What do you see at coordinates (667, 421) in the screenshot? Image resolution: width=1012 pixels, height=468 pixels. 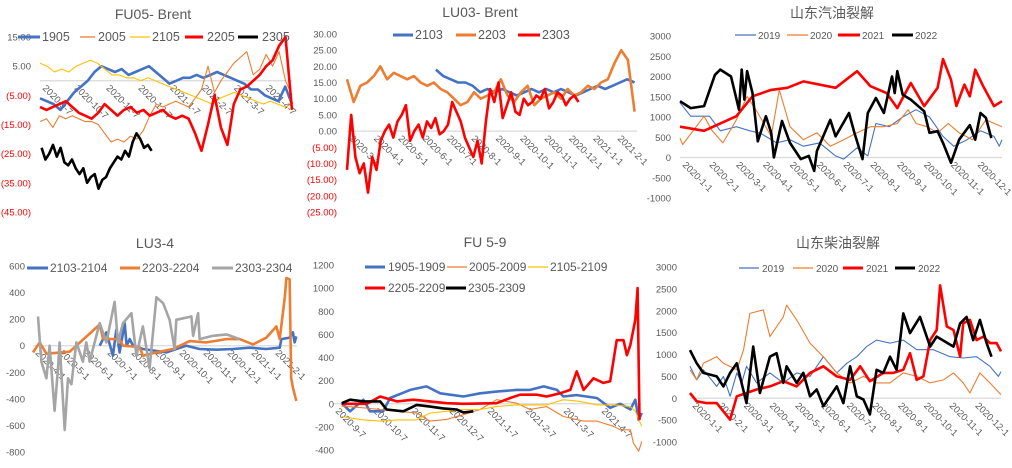 I see `y-tick-label: -500` at bounding box center [667, 421].